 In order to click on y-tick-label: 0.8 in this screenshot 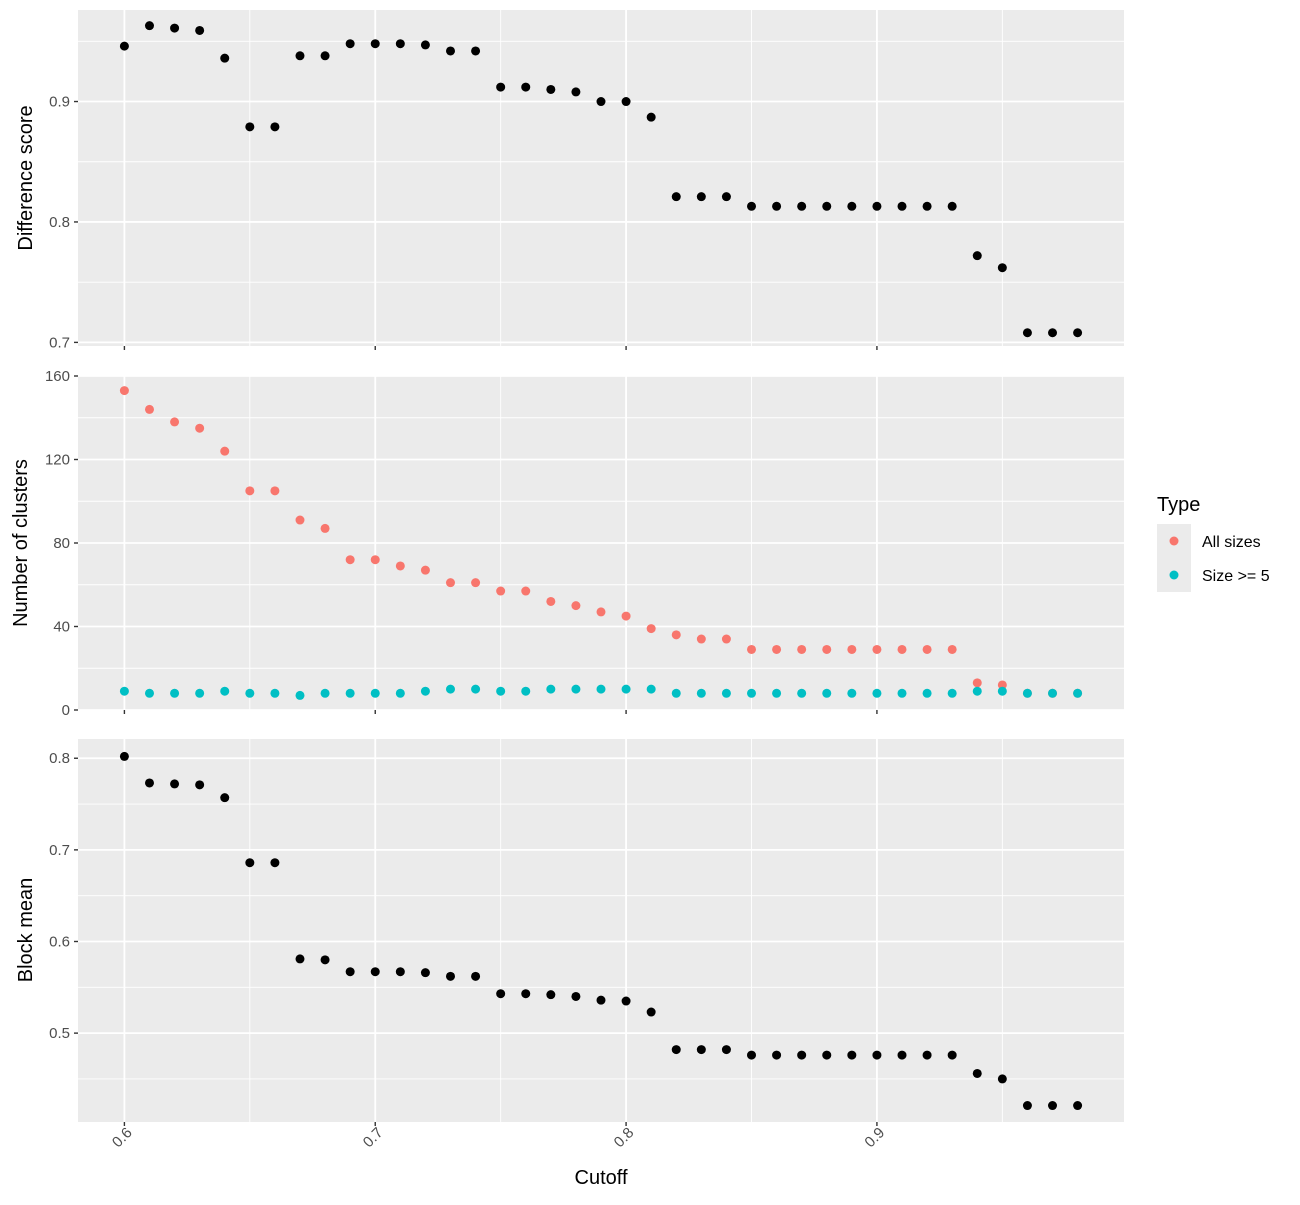, I will do `click(59, 758)`.